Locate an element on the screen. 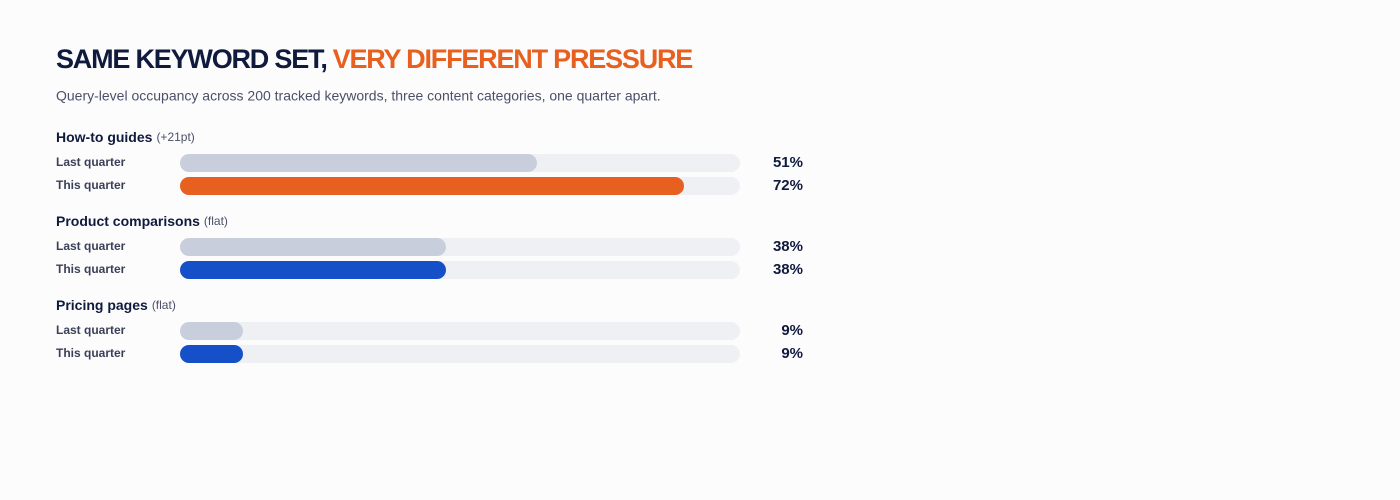 The height and width of the screenshot is (500, 1400). title-main: SAME KEYWORD SET, is located at coordinates (191, 59).